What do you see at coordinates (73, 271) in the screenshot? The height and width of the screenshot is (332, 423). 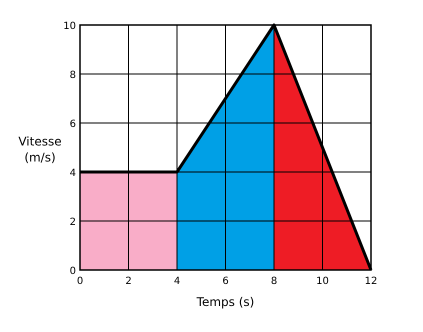 I see `y-tick-label: 0` at bounding box center [73, 271].